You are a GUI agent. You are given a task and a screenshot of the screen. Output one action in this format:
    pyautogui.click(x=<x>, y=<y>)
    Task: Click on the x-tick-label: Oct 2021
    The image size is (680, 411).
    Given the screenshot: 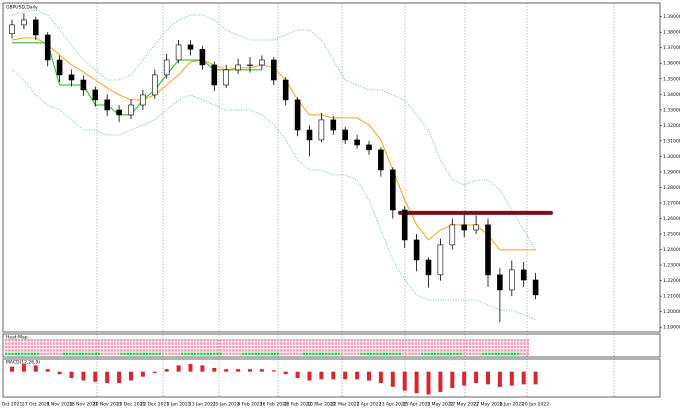 What is the action you would take?
    pyautogui.click(x=12, y=405)
    